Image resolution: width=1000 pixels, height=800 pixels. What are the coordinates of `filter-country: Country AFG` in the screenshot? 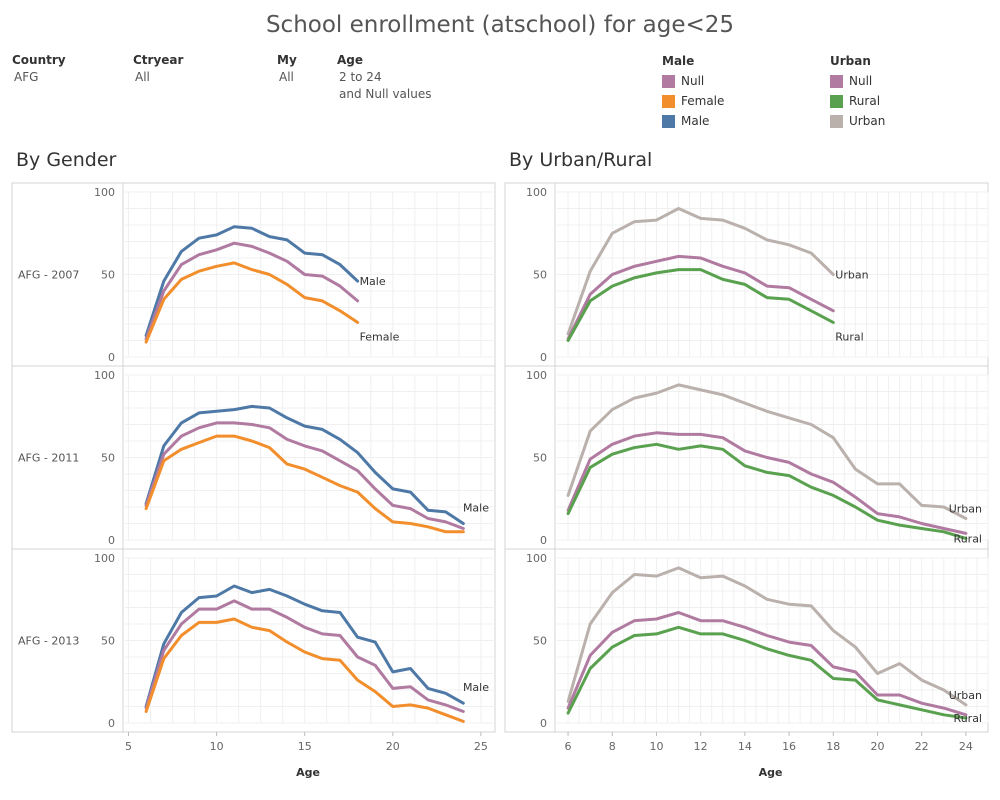 It's located at (39, 69).